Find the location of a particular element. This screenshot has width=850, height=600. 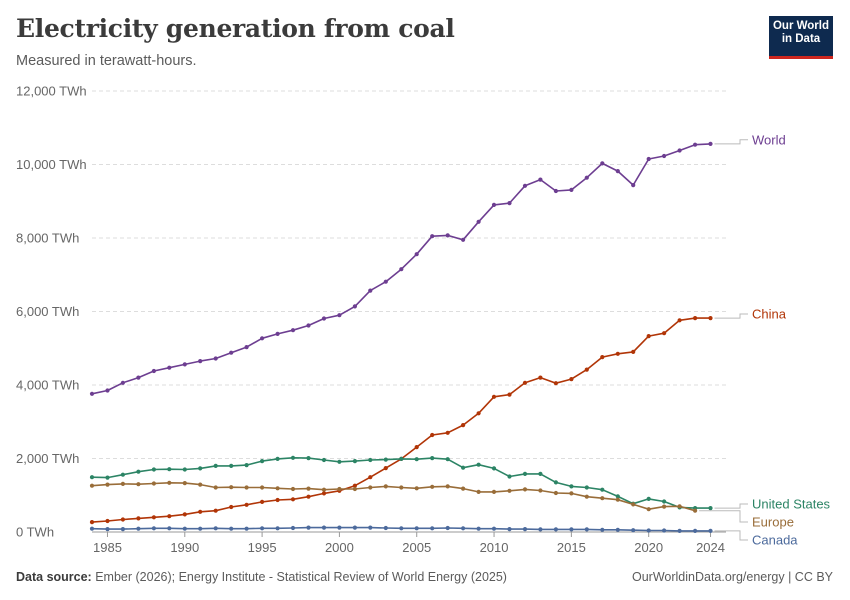

legend-connector-china is located at coordinates (731, 316).